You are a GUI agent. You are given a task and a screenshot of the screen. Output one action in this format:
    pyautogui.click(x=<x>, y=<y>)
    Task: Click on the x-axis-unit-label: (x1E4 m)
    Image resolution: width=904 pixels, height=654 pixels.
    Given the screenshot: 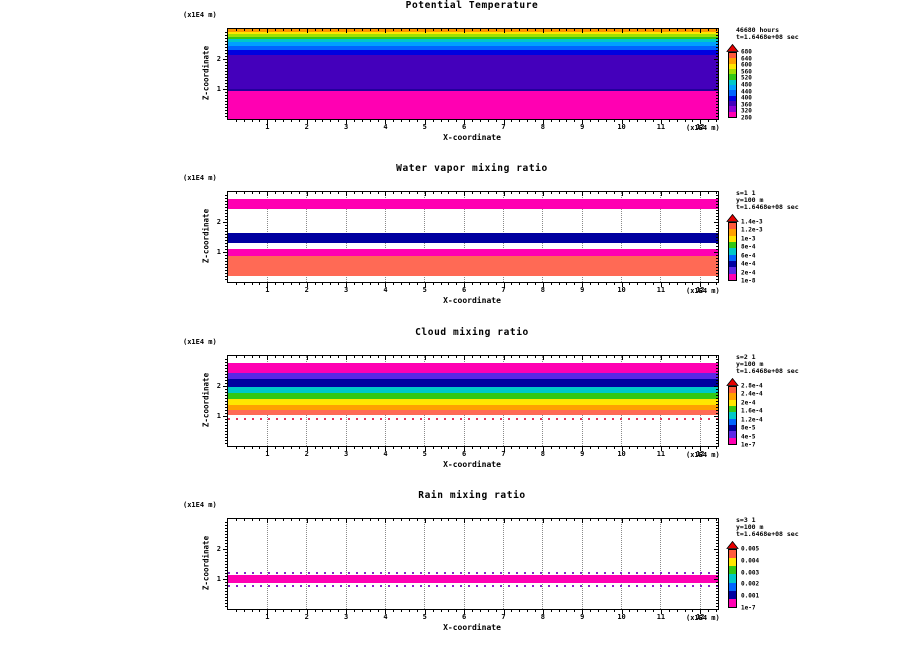 What is the action you would take?
    pyautogui.click(x=703, y=455)
    